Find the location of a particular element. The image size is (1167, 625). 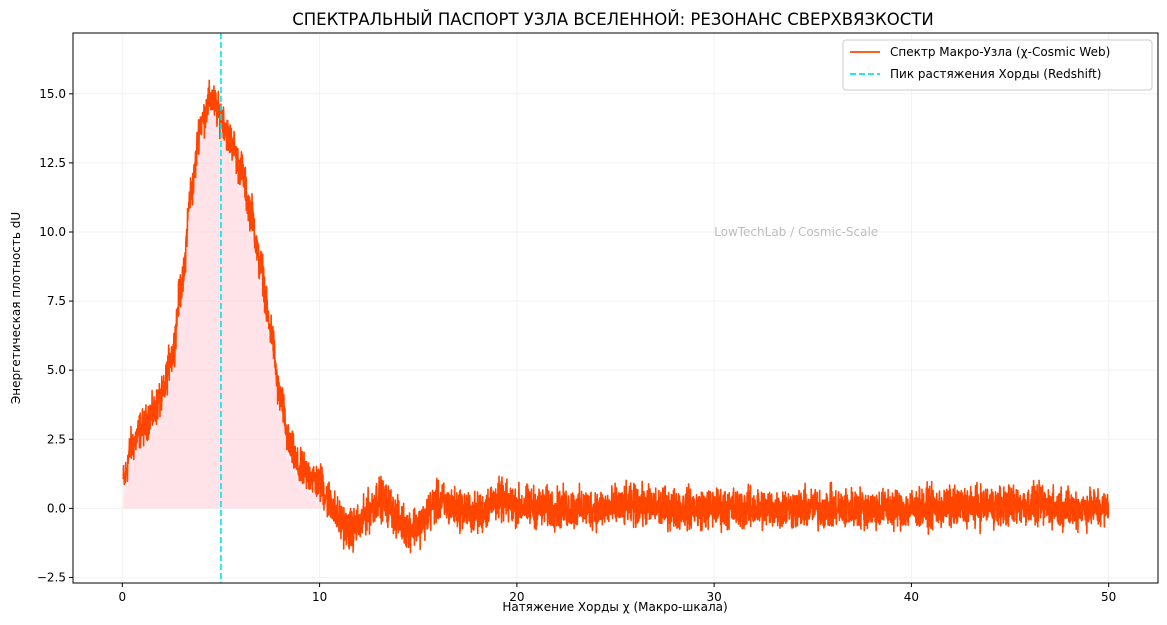

x-tick-label: 10 is located at coordinates (319, 597).